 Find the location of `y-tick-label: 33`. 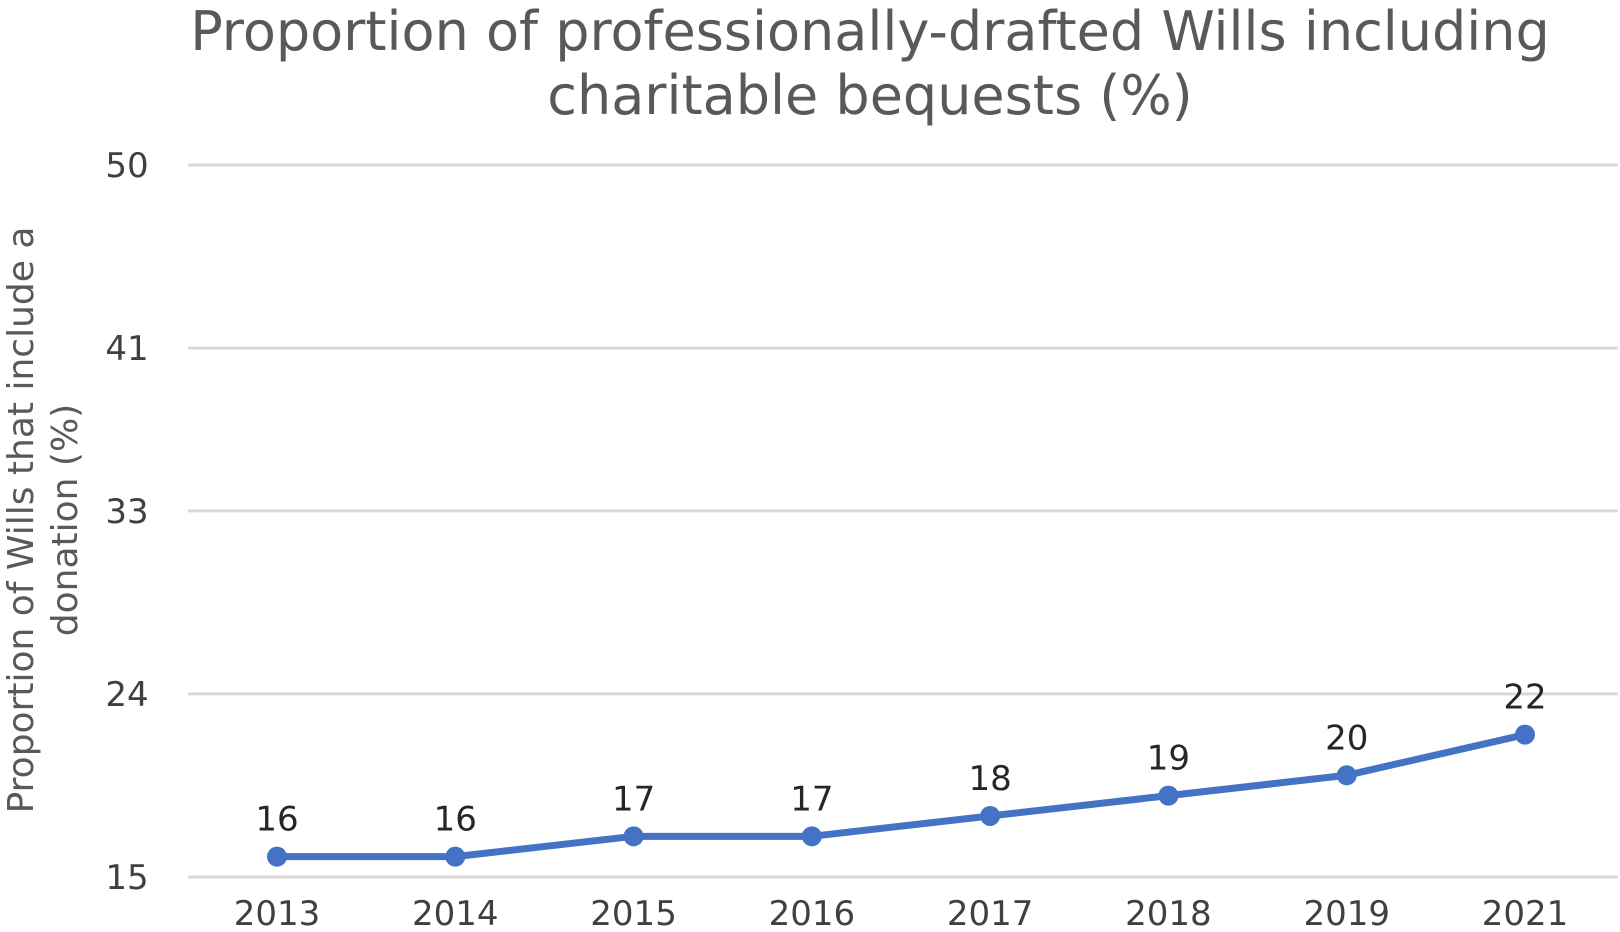

y-tick-label: 33 is located at coordinates (126, 512).